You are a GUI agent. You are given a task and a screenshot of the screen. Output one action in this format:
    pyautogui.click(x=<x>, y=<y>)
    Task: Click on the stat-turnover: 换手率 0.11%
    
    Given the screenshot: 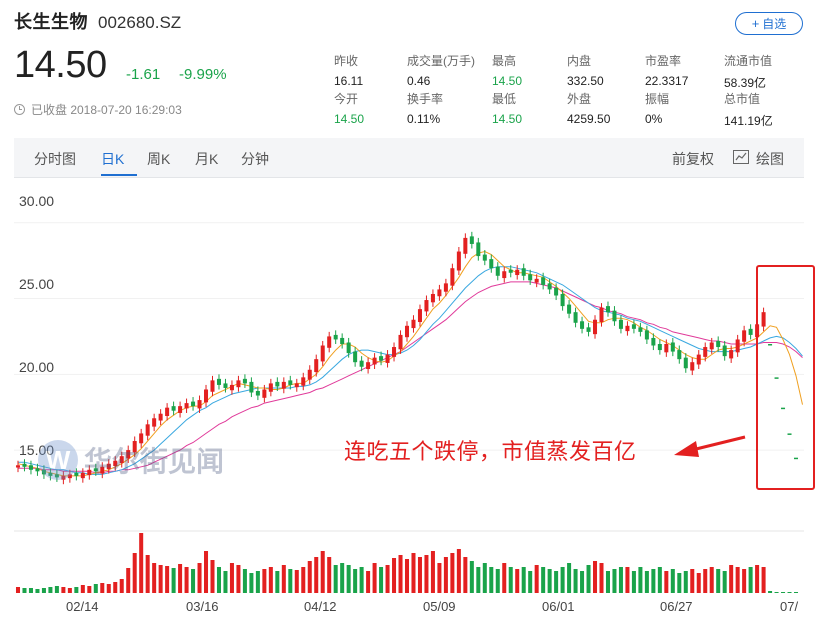 What is the action you would take?
    pyautogui.click(x=425, y=109)
    